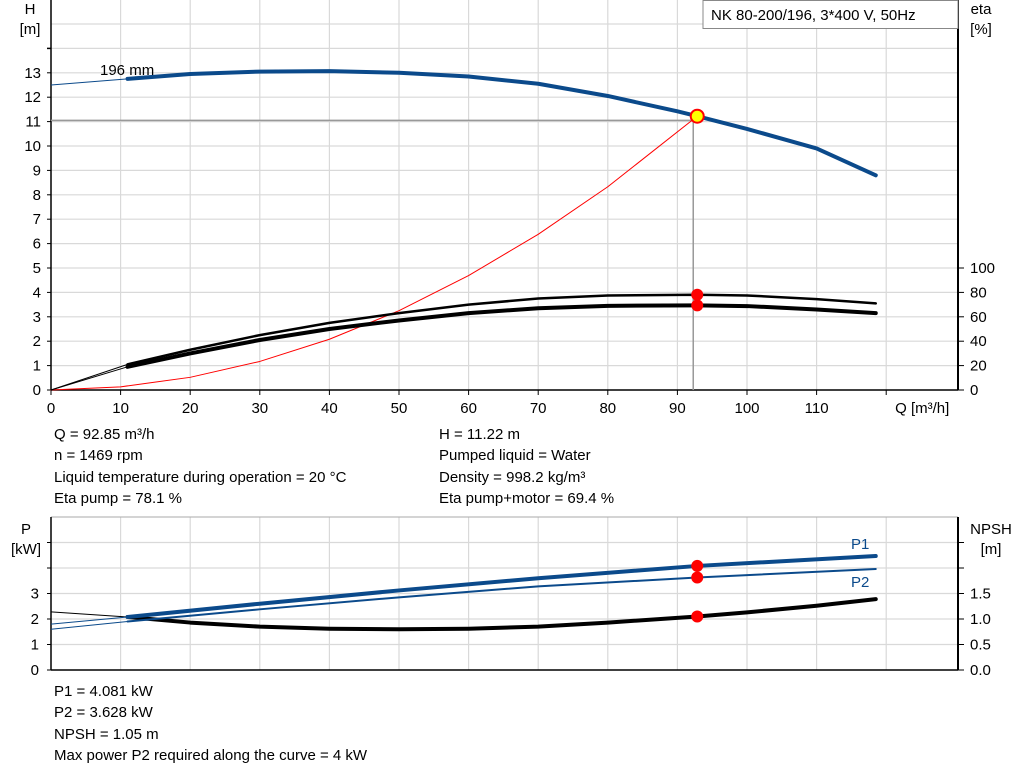  I want to click on q-tick-label: 0, so click(51, 408).